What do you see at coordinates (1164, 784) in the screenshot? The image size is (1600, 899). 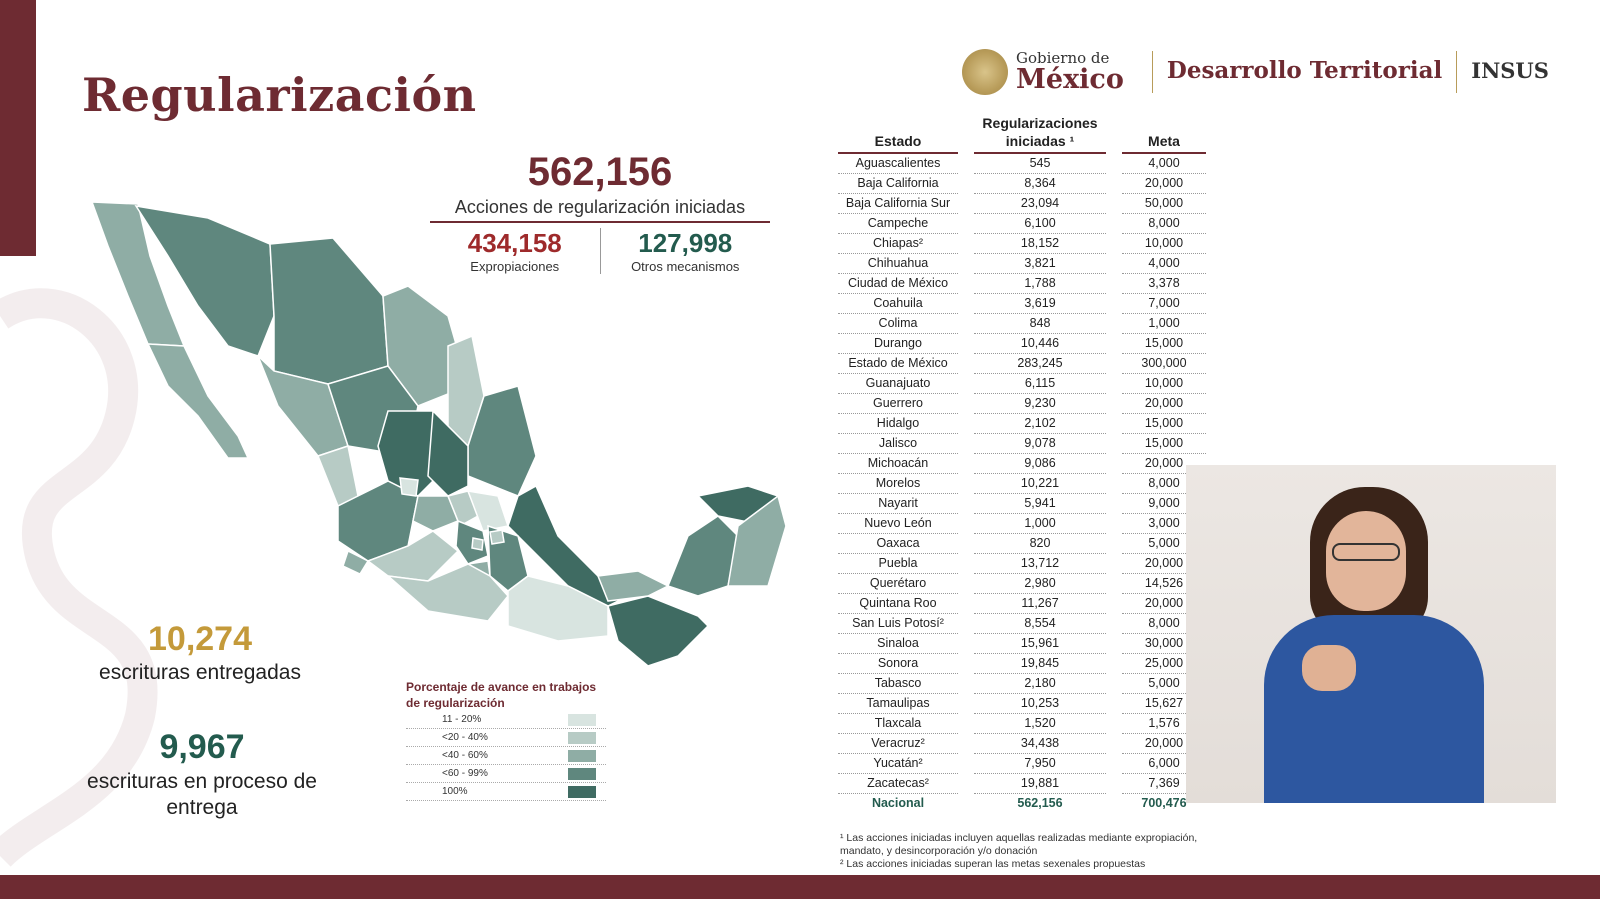 I see `row-meta: 7,369` at bounding box center [1164, 784].